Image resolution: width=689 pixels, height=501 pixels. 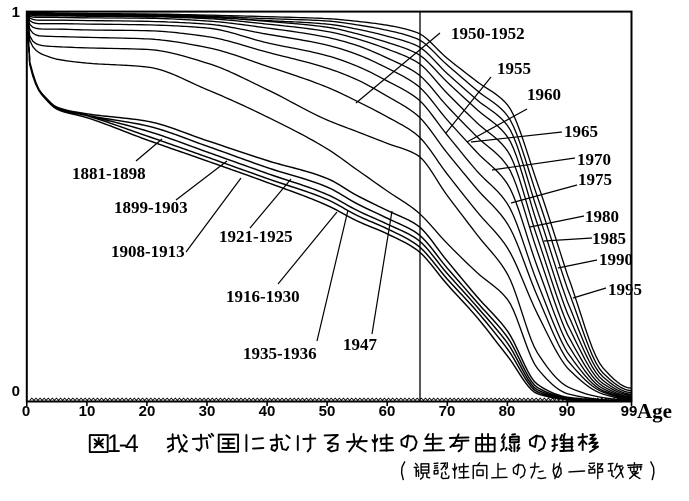 I want to click on svg-text: 70, so click(x=447, y=411).